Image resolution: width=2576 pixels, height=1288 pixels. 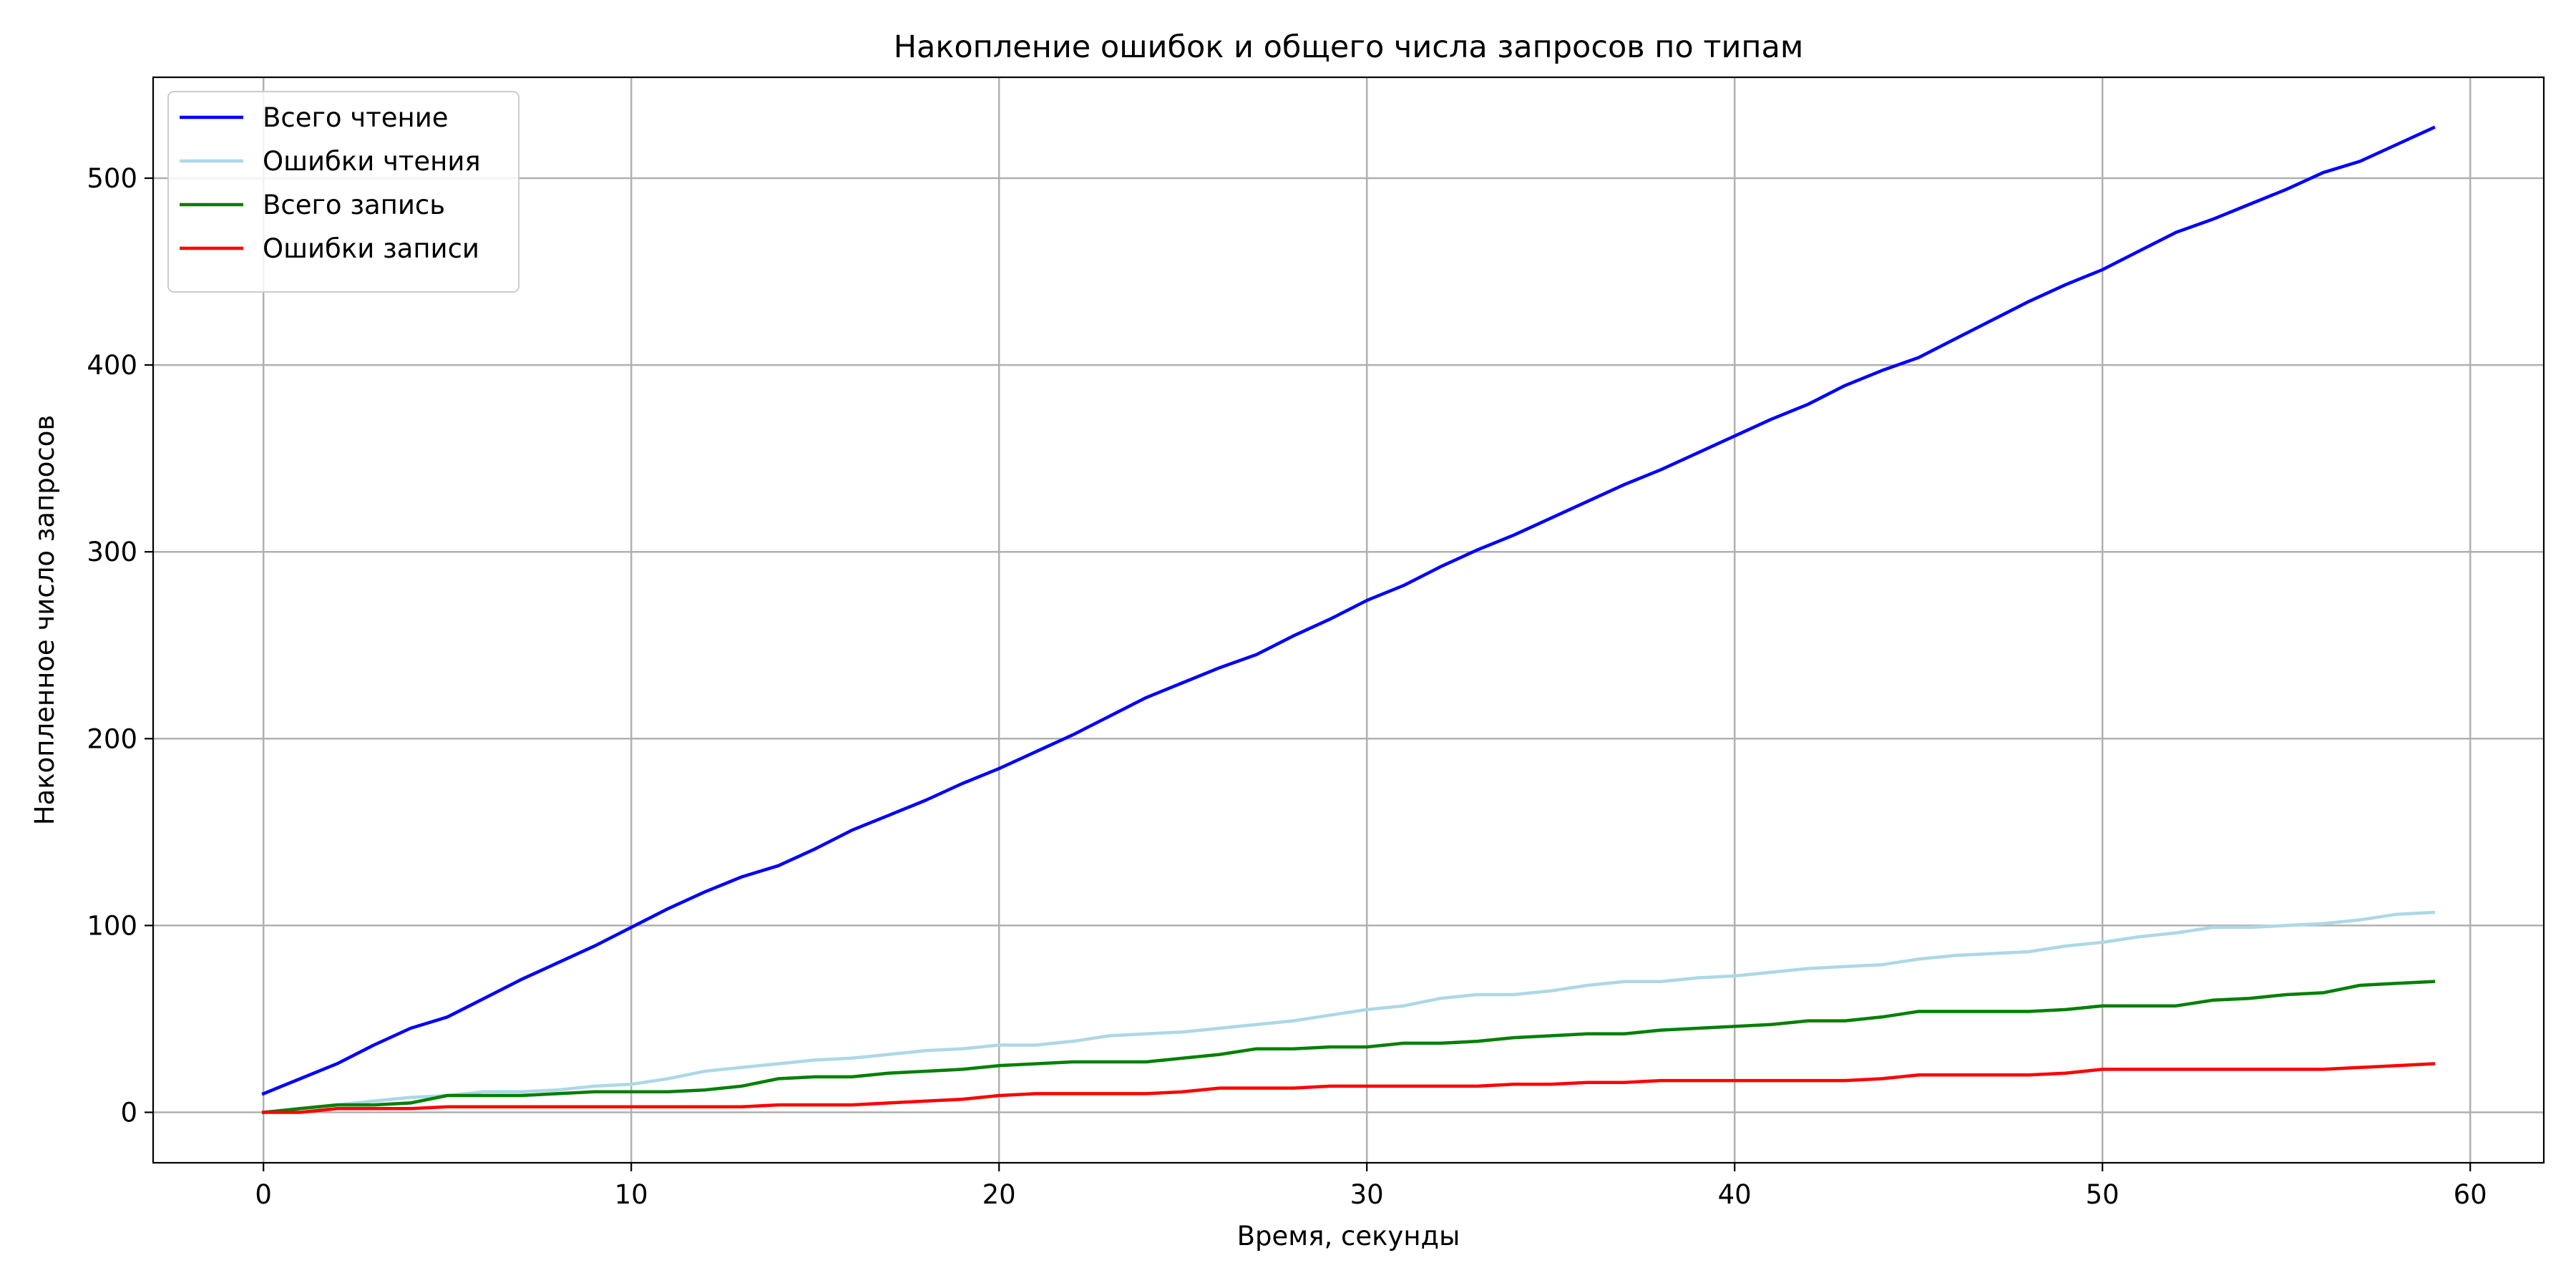 I want to click on x-tick-label: 10, so click(x=631, y=1194).